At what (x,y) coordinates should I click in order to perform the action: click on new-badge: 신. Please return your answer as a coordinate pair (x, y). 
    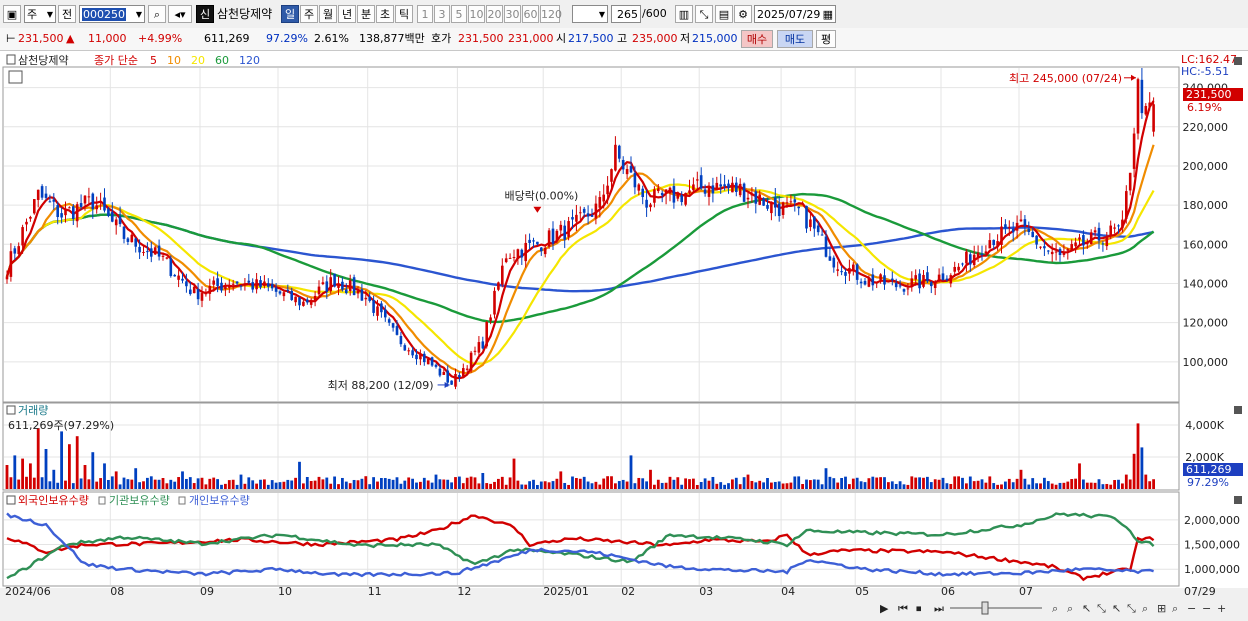
    Looking at the image, I should click on (205, 14).